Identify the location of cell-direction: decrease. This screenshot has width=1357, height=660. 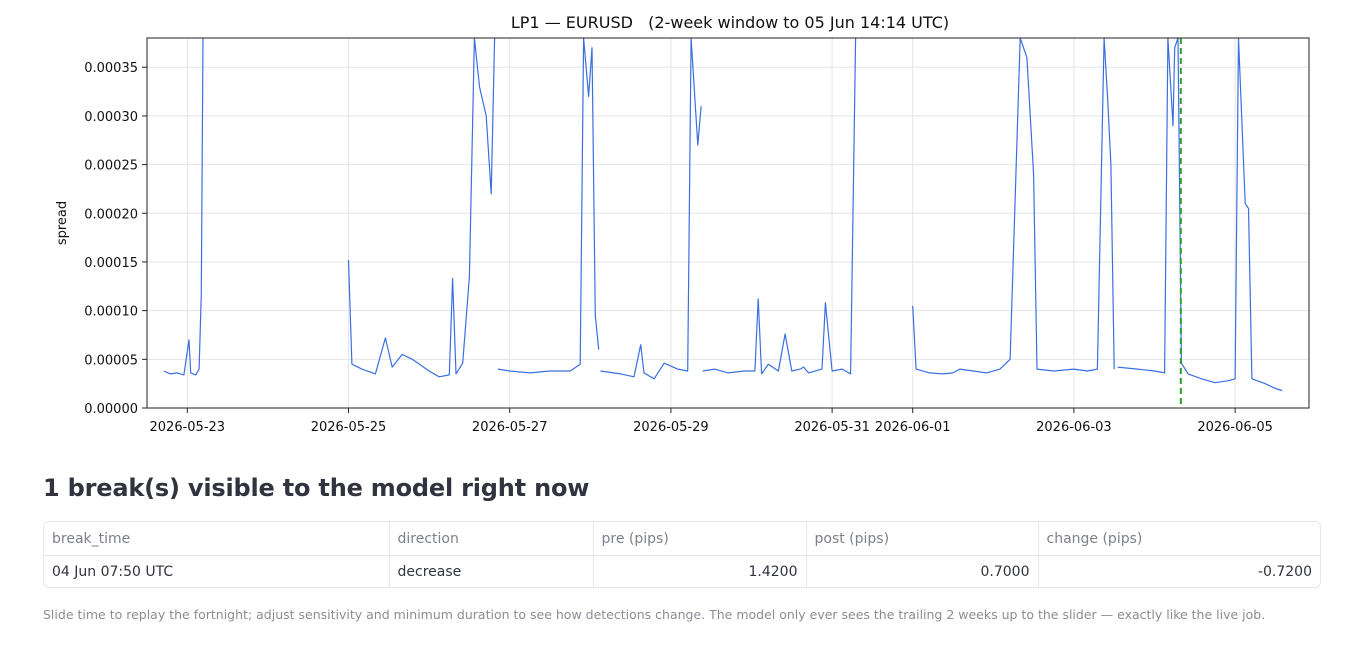
(491, 571).